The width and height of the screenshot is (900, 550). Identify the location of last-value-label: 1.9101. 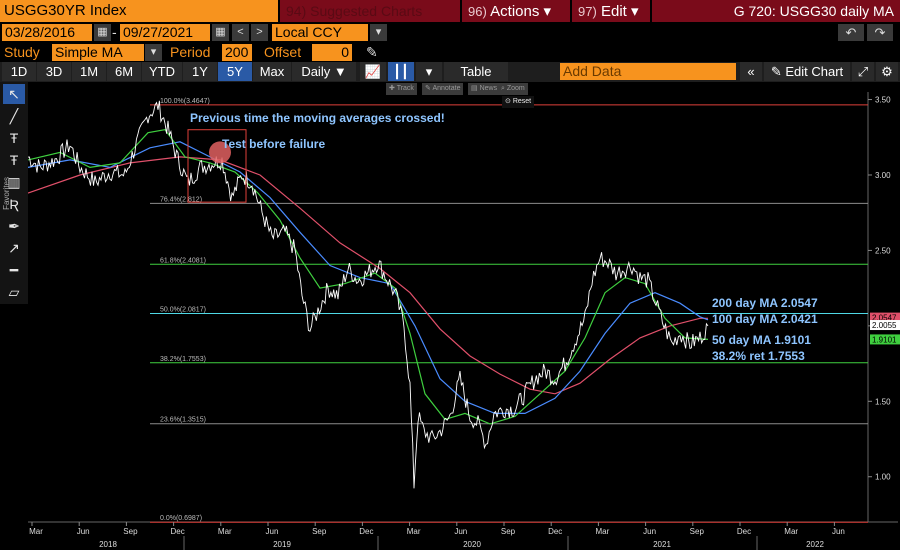
(884, 339).